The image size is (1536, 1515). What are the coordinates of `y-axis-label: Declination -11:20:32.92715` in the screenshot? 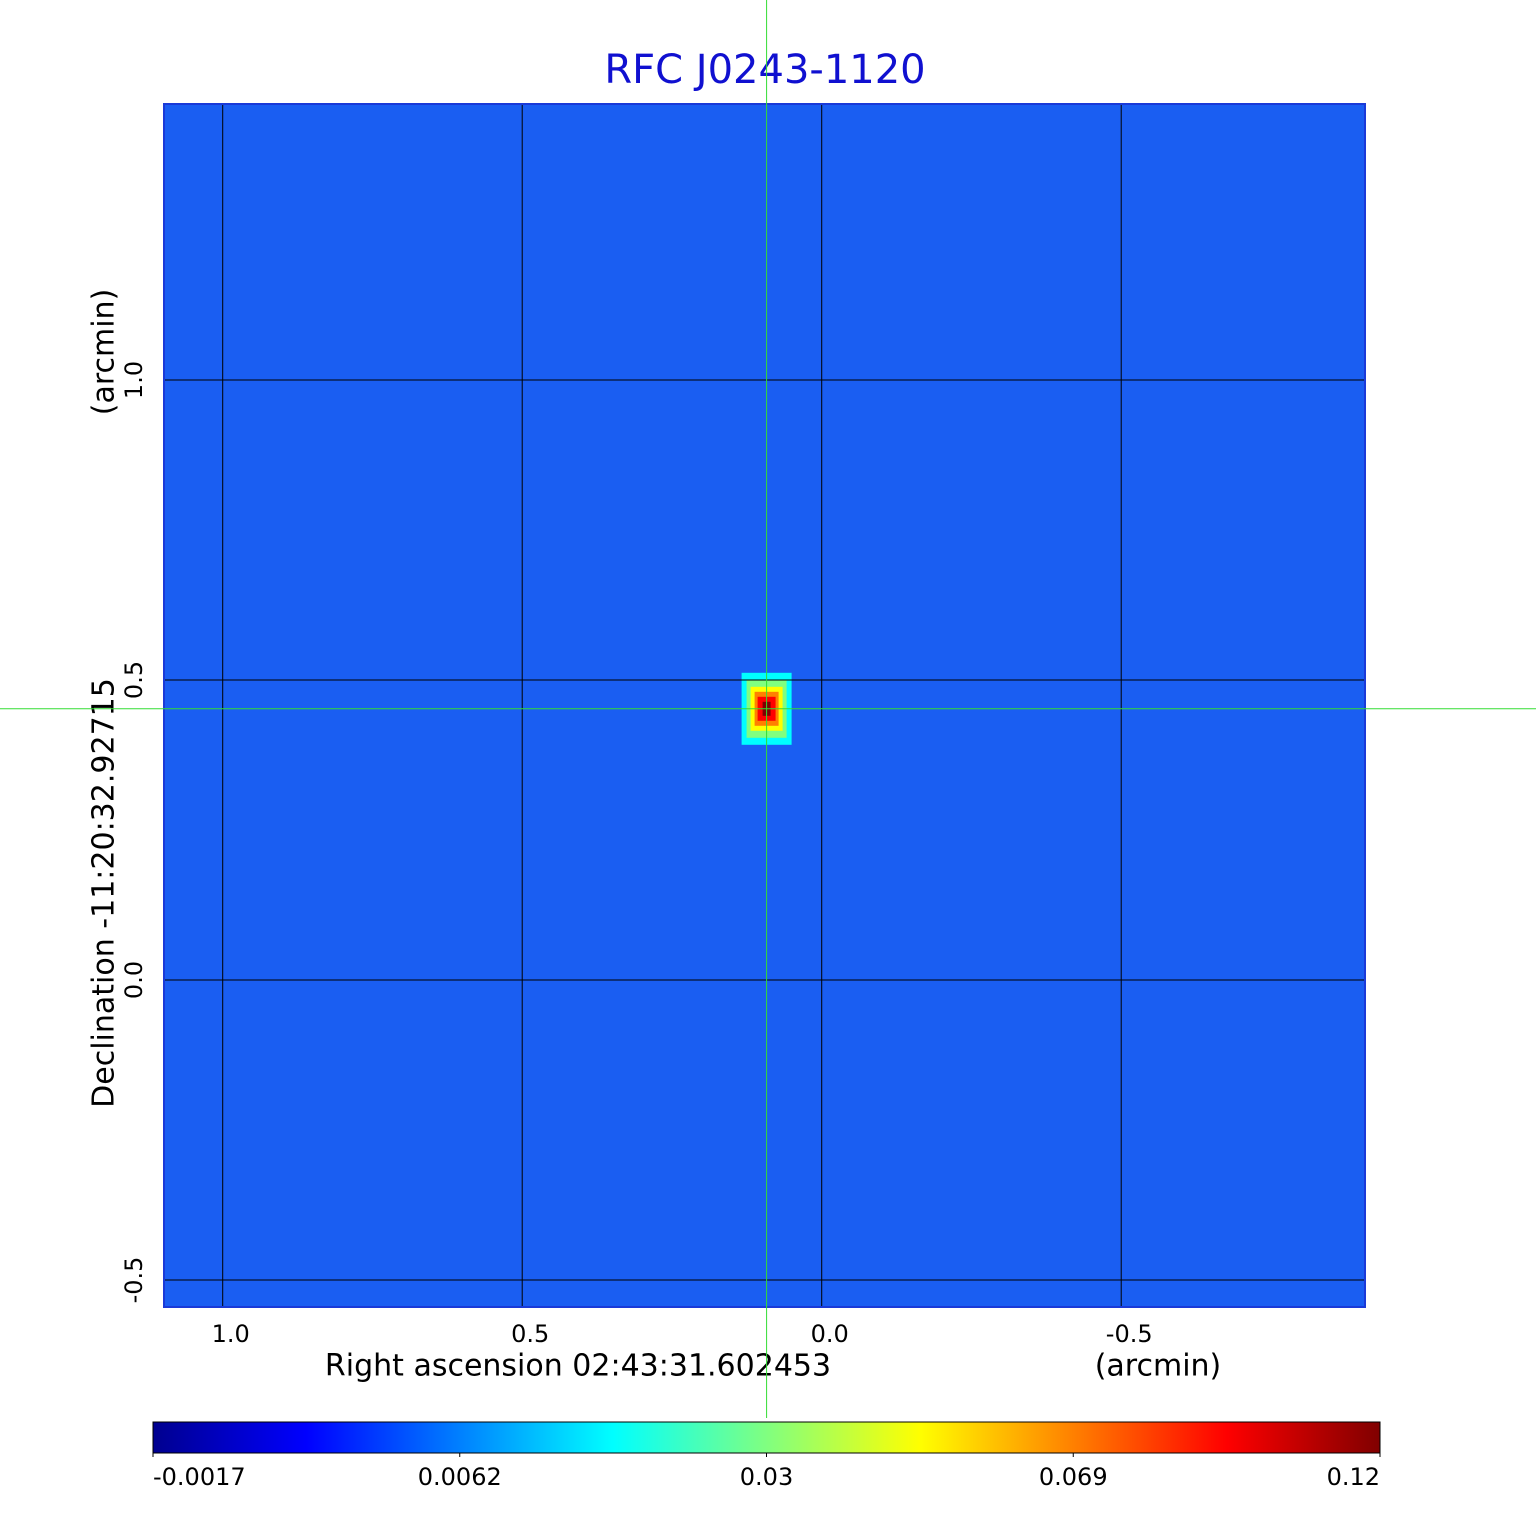 It's located at (104, 893).